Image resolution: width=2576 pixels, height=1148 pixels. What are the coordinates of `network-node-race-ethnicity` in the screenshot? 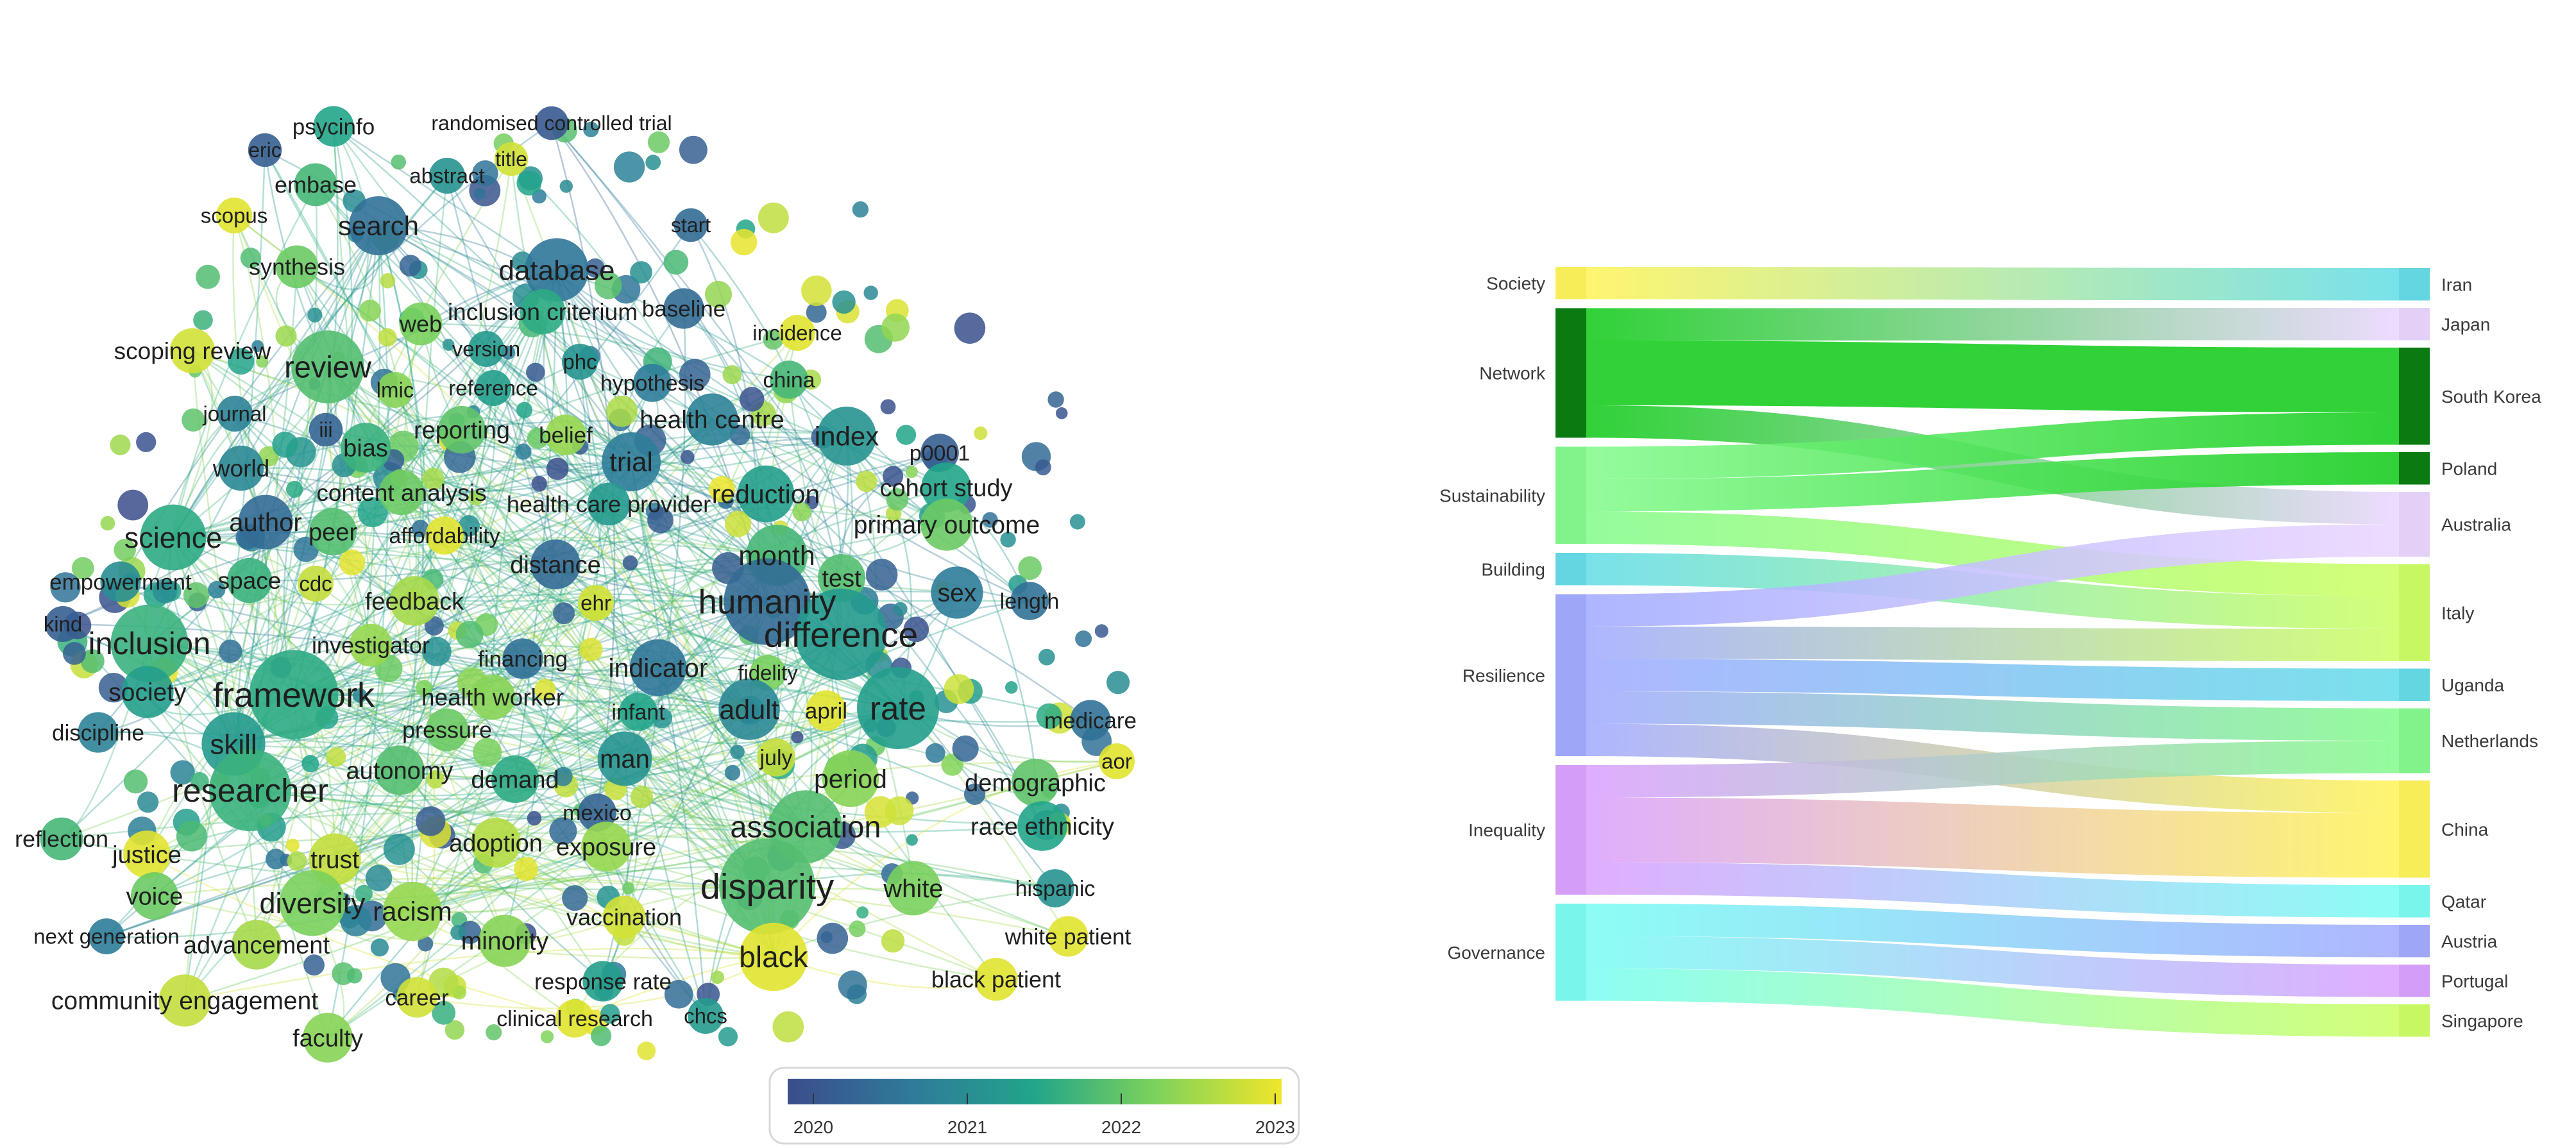 It's located at (1042, 826).